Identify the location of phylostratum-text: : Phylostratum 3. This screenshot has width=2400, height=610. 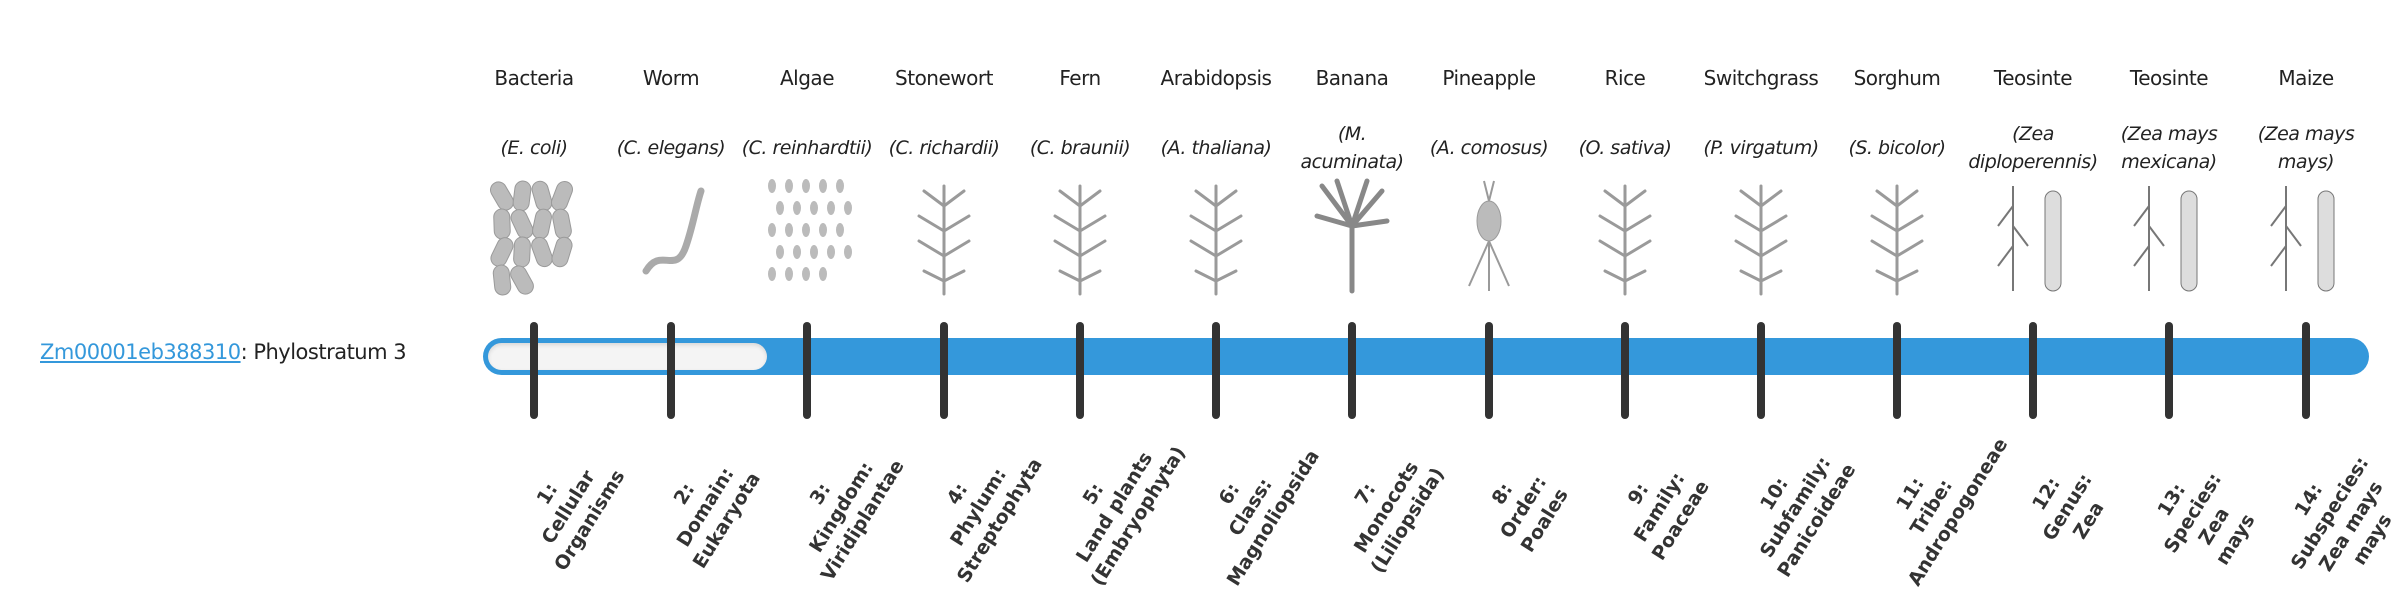
(323, 352).